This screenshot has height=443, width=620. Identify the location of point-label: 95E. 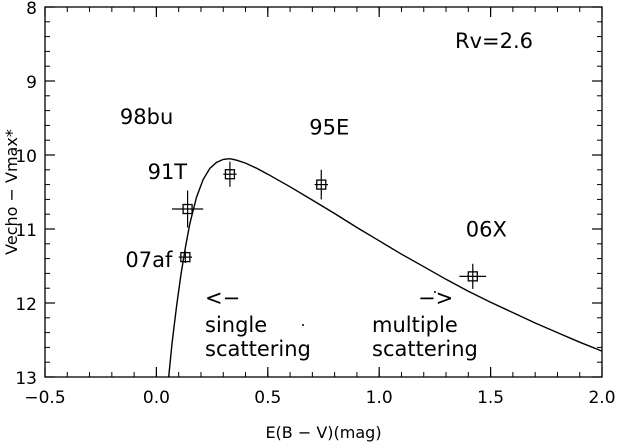
(329, 128).